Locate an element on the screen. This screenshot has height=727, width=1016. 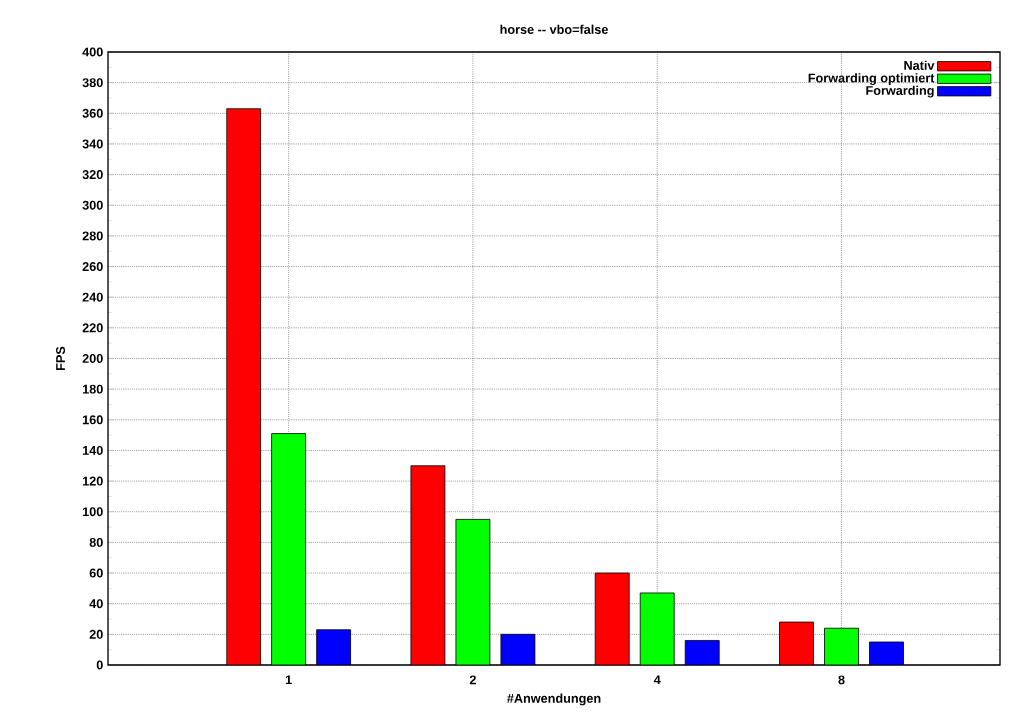
y-tick-label: 120 is located at coordinates (92, 481).